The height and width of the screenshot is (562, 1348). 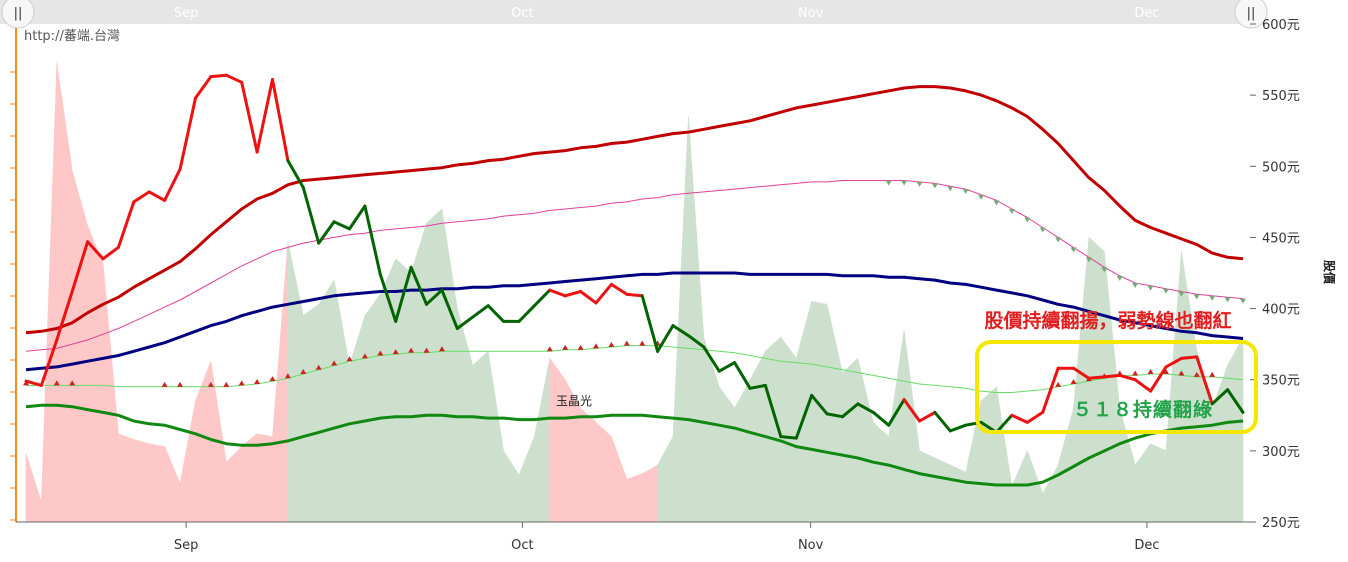 I want to click on y-tick-label: 250元, so click(x=1281, y=523).